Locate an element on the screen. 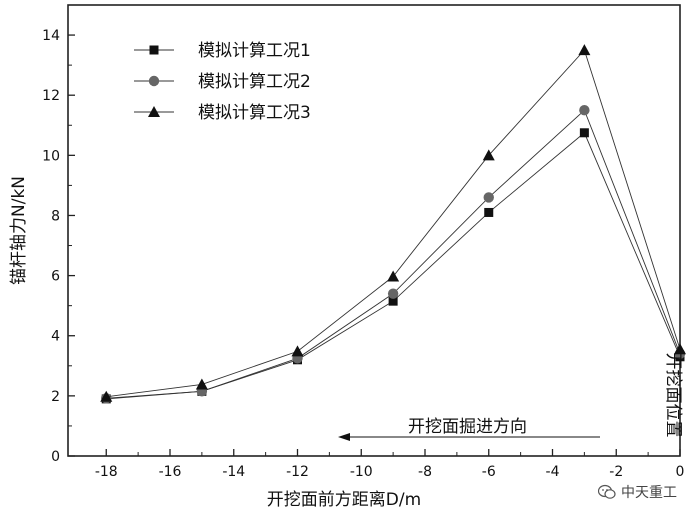 The width and height of the screenshot is (691, 516). legend-item-3: 模拟计算工况3 is located at coordinates (222, 113).